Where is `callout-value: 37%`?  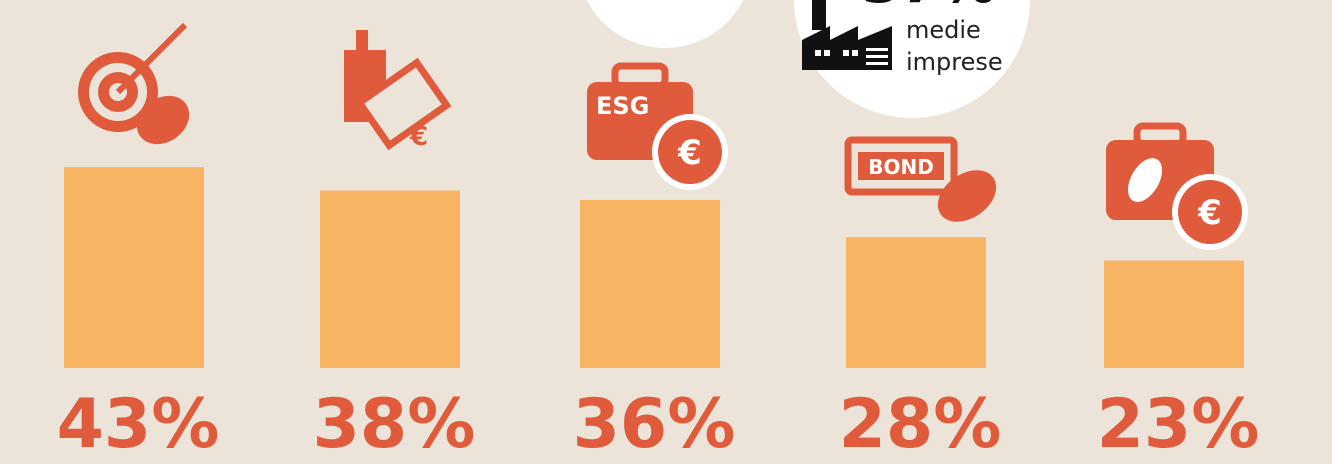 callout-value: 37% is located at coordinates (929, 8).